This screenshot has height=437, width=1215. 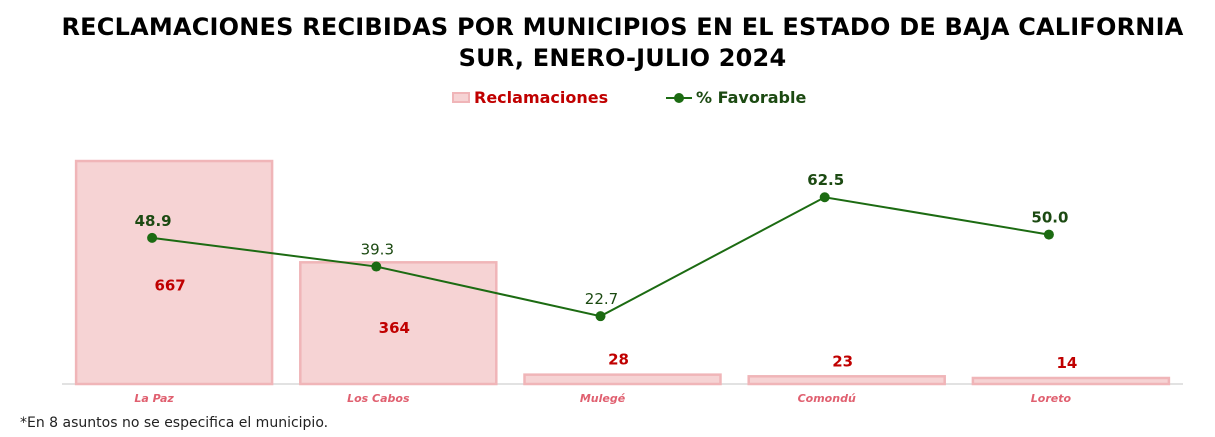 What do you see at coordinates (541, 97) in the screenshot?
I see `legend-label-reclamaciones: Reclamaciones` at bounding box center [541, 97].